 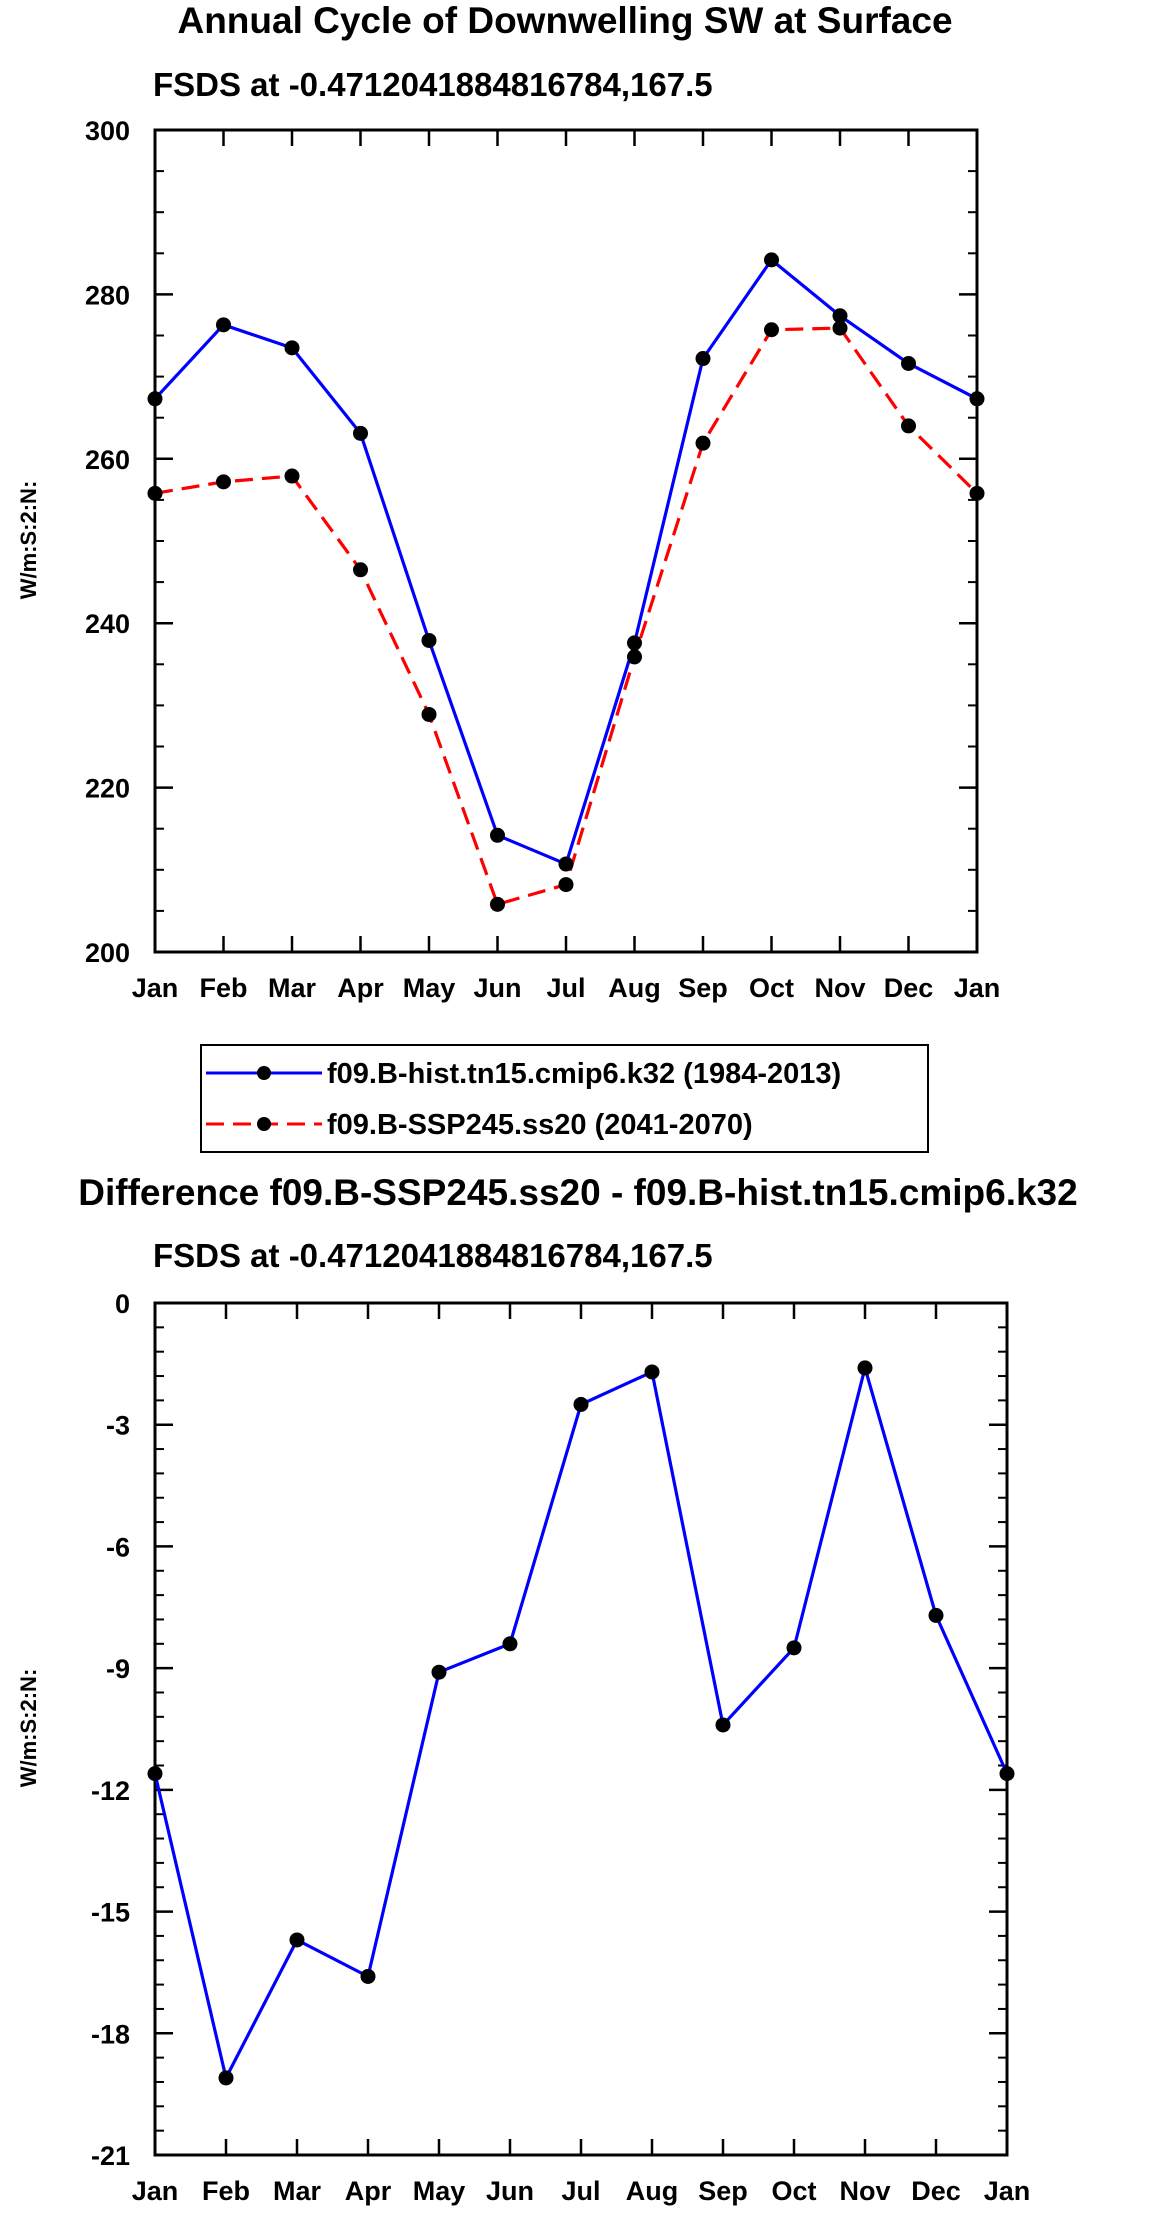 What do you see at coordinates (360, 988) in the screenshot?
I see `chart1-x-tick-label: Apr` at bounding box center [360, 988].